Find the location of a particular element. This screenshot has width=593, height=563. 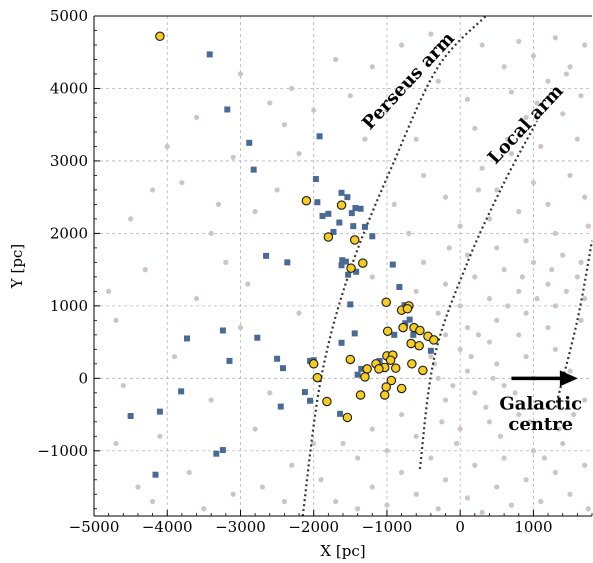

annotation-label: Perseus arm is located at coordinates (408, 81).